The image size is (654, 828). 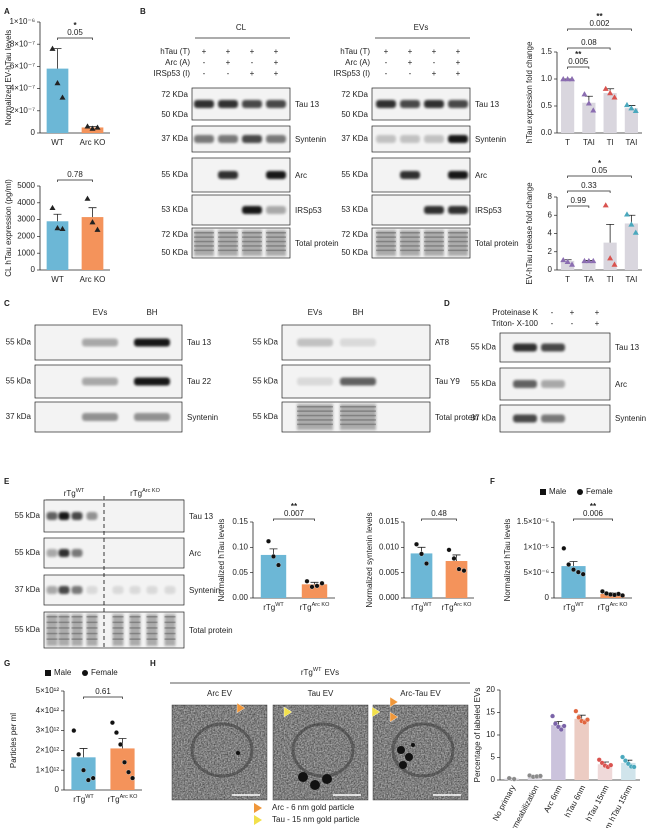 What do you see at coordinates (515, 323) in the screenshot?
I see `condition-label: Triton- X-100` at bounding box center [515, 323].